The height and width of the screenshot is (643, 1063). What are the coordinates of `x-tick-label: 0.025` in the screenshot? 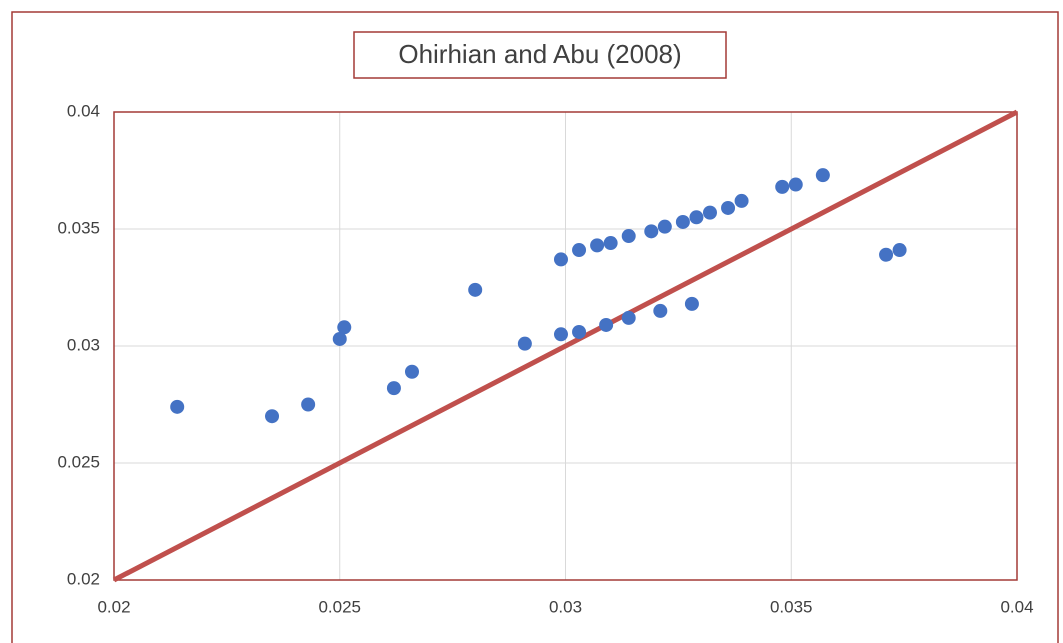 It's located at (339, 606).